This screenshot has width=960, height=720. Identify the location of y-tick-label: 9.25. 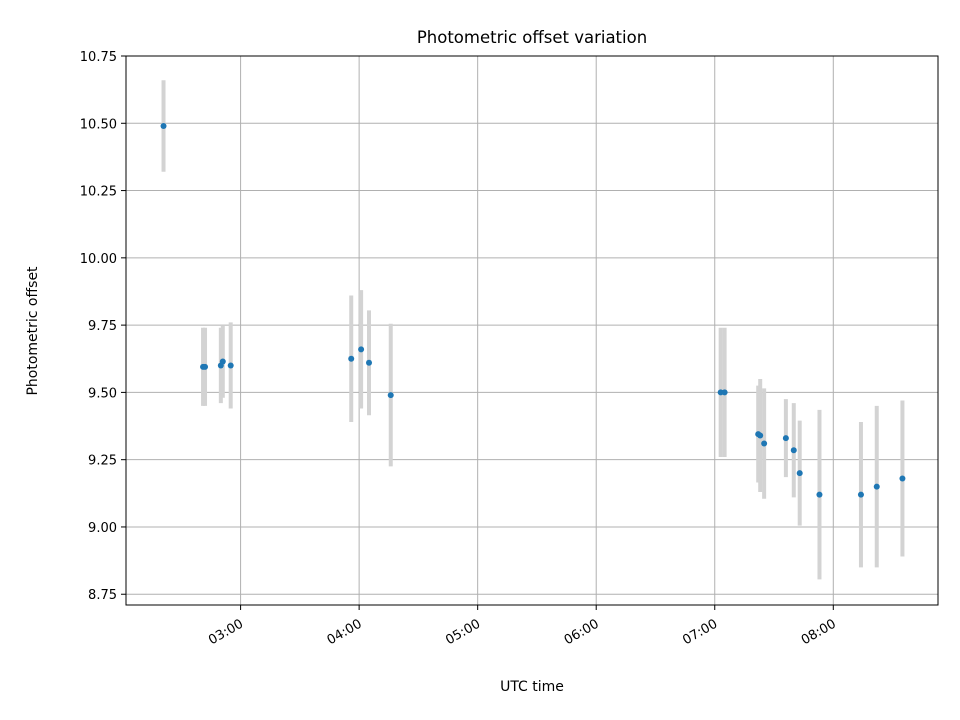
(102, 461).